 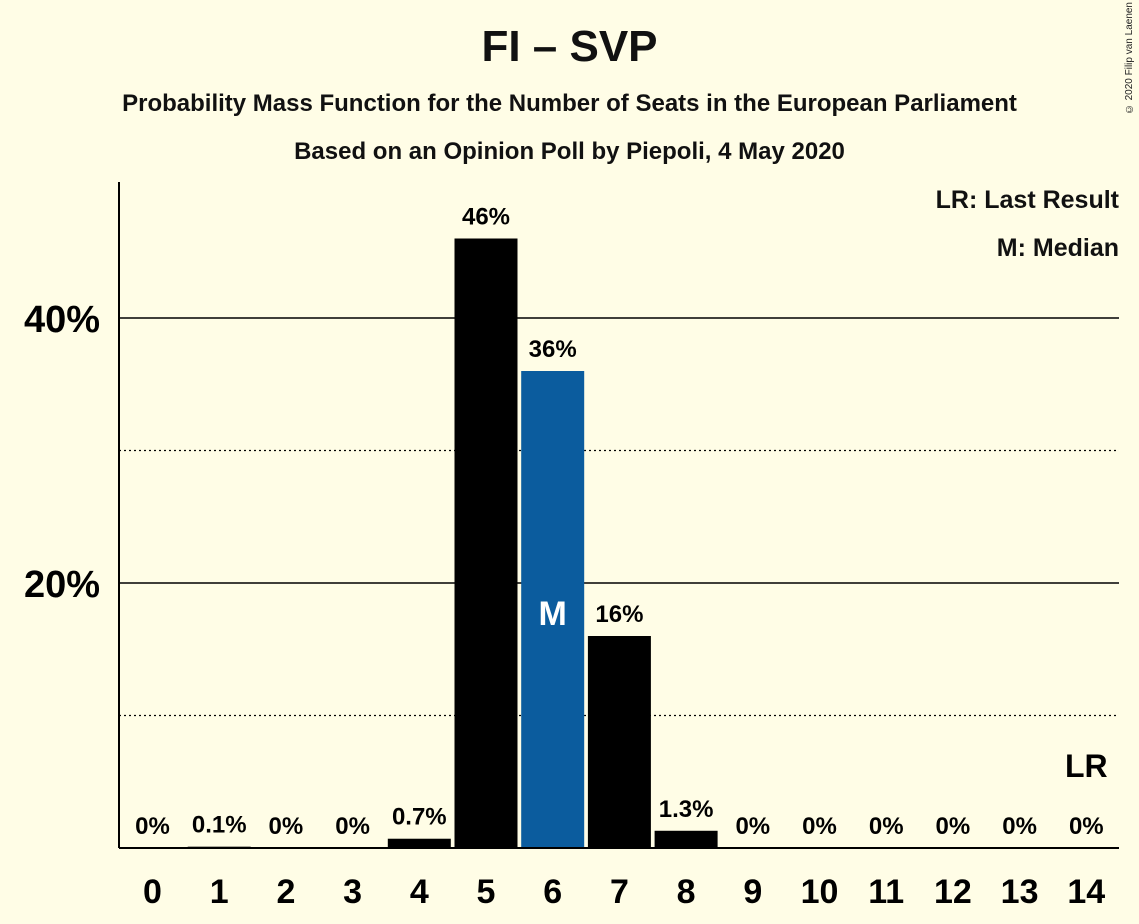 What do you see at coordinates (1086, 766) in the screenshot?
I see `last-result-marker: LR` at bounding box center [1086, 766].